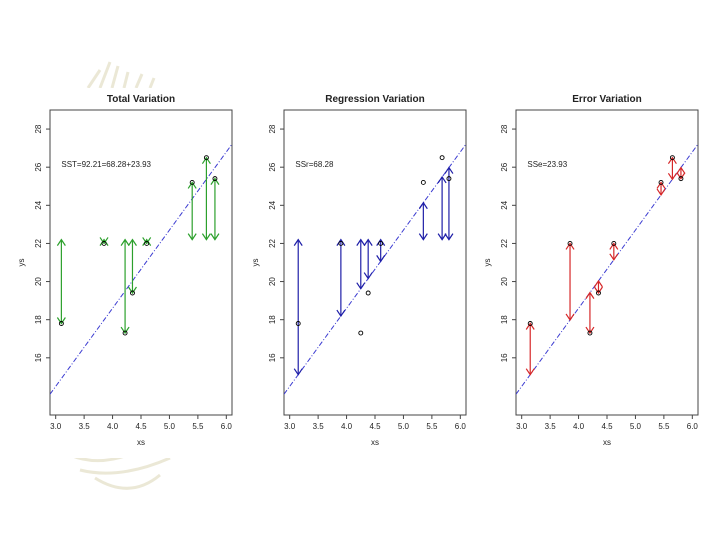  Describe the element at coordinates (547, 164) in the screenshot. I see `sum-of-squares-label: SSe=23.93` at that location.